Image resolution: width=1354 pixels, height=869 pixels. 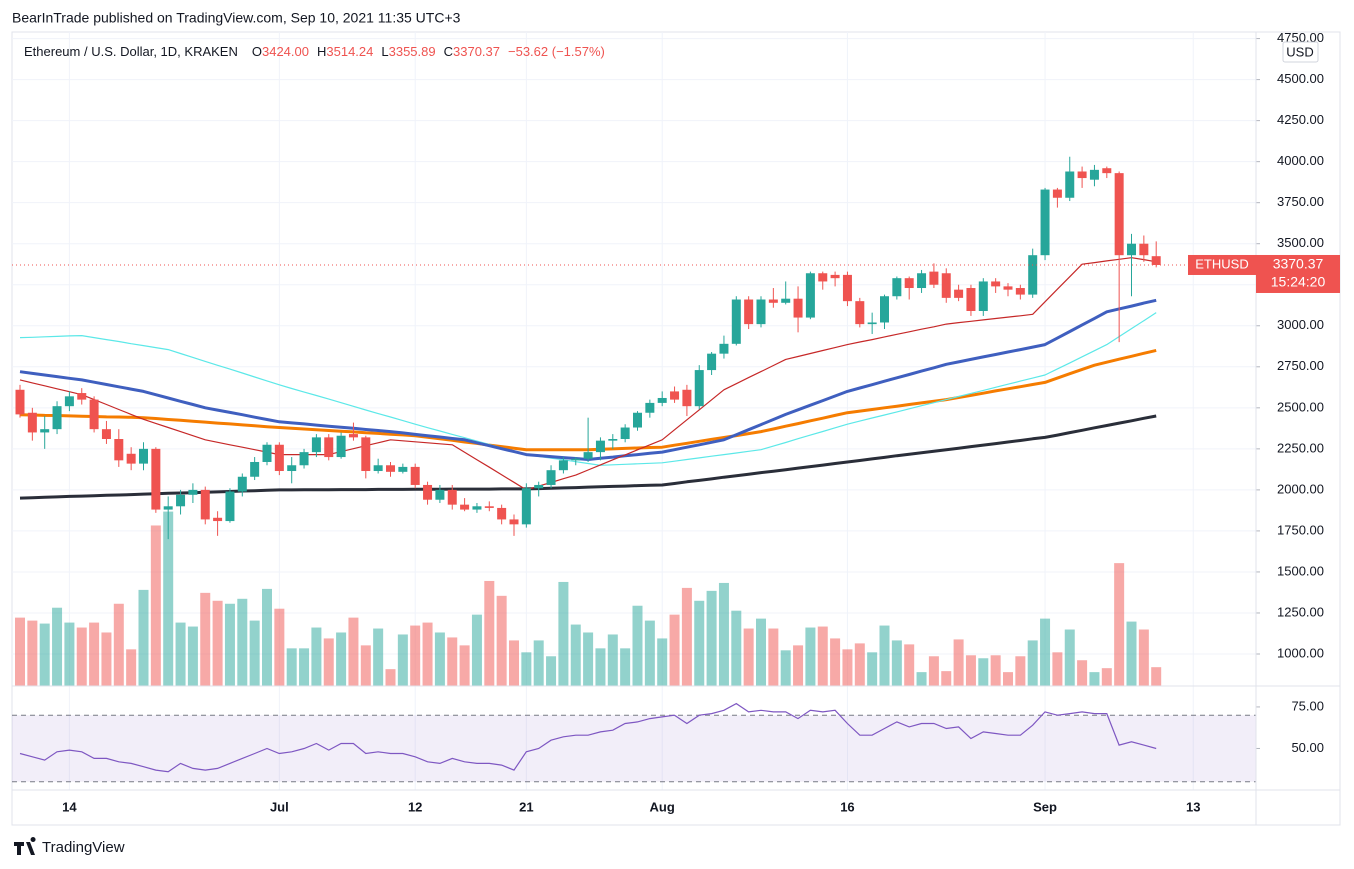 What do you see at coordinates (1300, 78) in the screenshot?
I see `y-tick-label: 4500.00` at bounding box center [1300, 78].